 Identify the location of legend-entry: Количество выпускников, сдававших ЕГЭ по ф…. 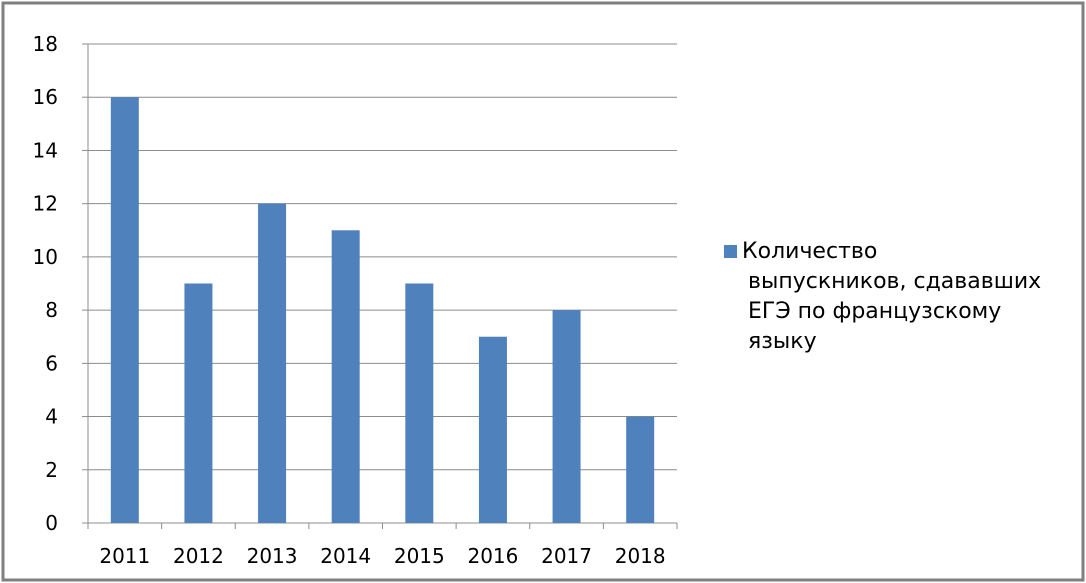
(891, 296).